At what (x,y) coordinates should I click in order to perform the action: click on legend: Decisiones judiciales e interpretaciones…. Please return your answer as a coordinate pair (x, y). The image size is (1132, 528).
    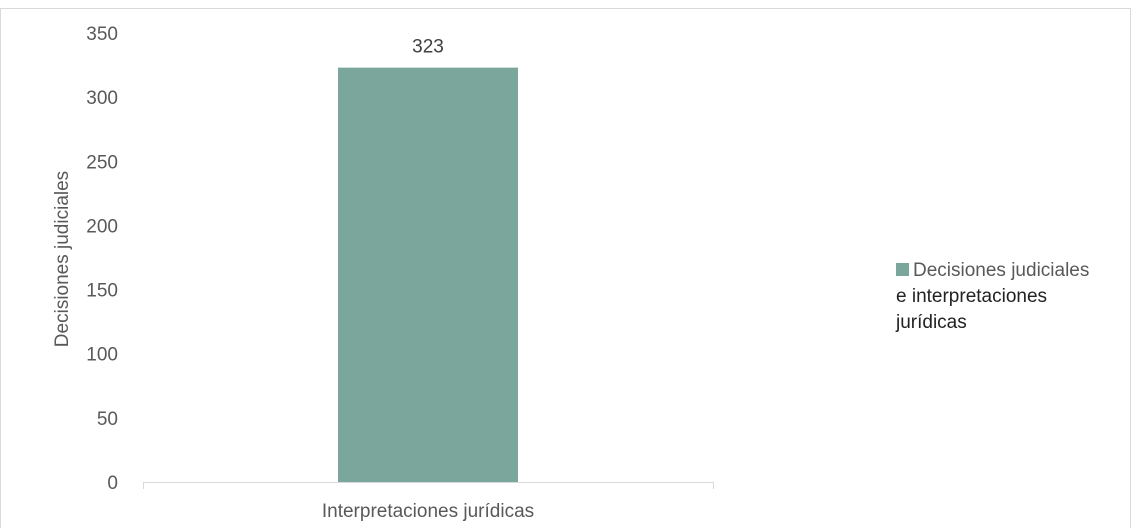
    Looking at the image, I should click on (1011, 297).